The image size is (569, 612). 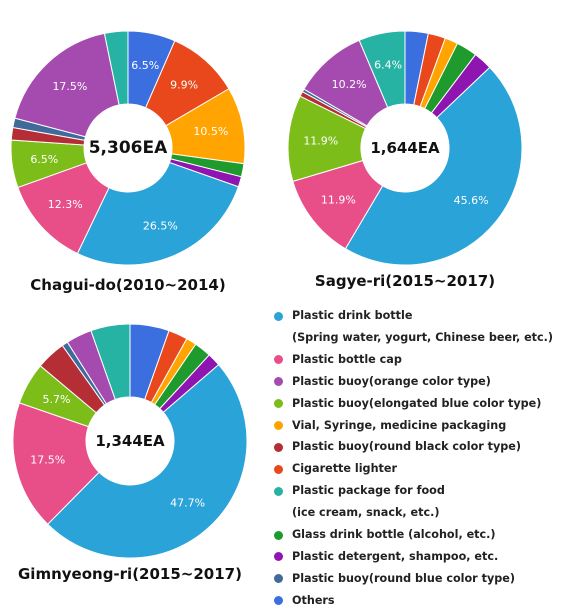 I want to click on legend-item-plastic-buoy-orange-color-type: Plastic buoy(orange color type), so click(x=421, y=382).